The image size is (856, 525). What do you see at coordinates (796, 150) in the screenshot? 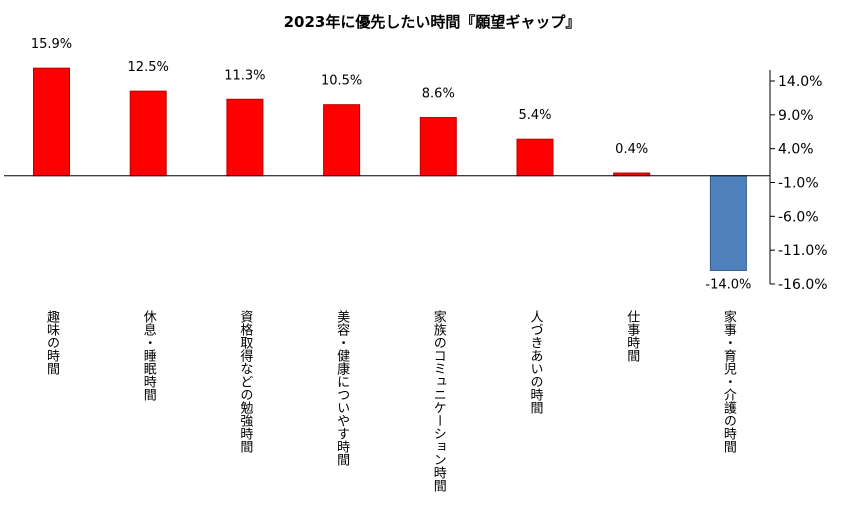
I see `y-tick-label-3: 4.0%` at bounding box center [796, 150].